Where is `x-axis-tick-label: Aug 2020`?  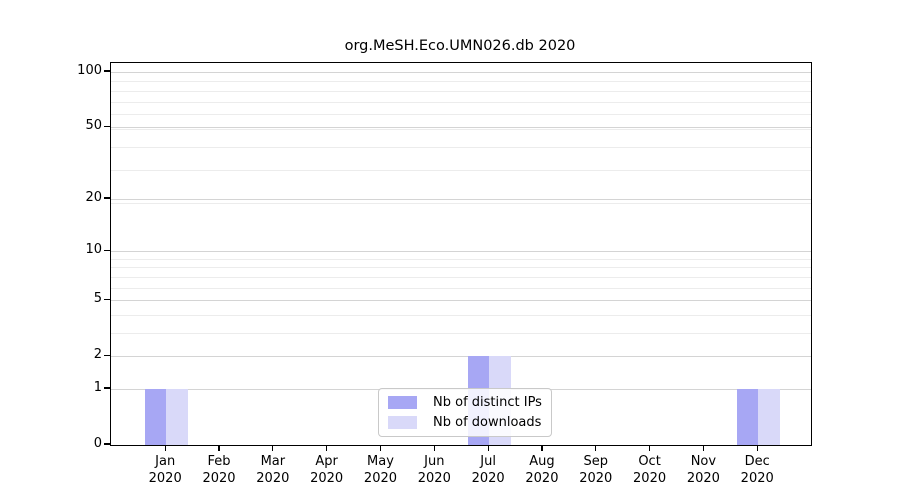 x-axis-tick-label: Aug 2020 is located at coordinates (542, 470).